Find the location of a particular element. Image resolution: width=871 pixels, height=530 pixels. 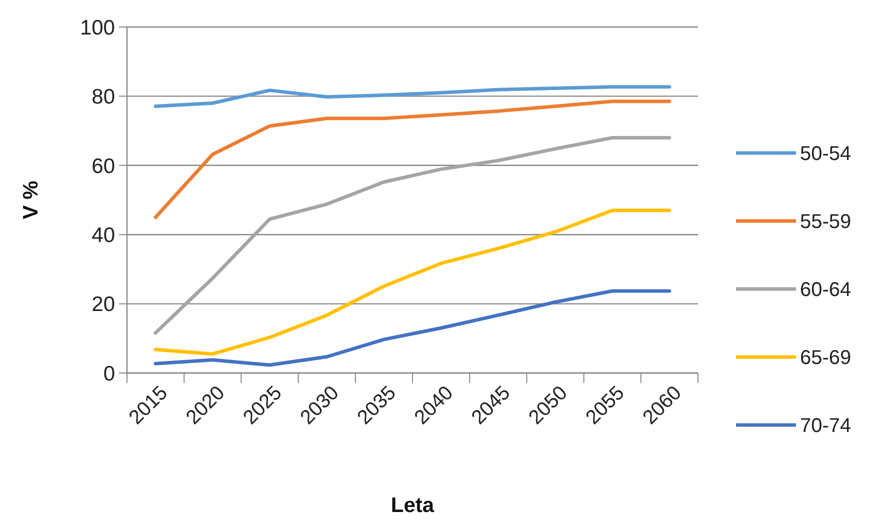

y-tick-label: 20 is located at coordinates (103, 304).